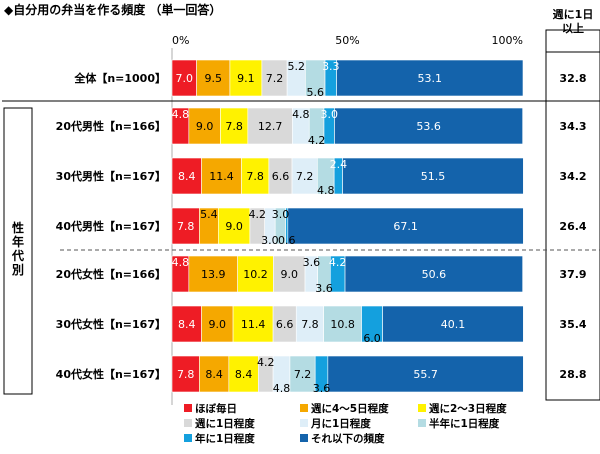  I want to click on category-label: 30代男性【n=167】, so click(111, 176).